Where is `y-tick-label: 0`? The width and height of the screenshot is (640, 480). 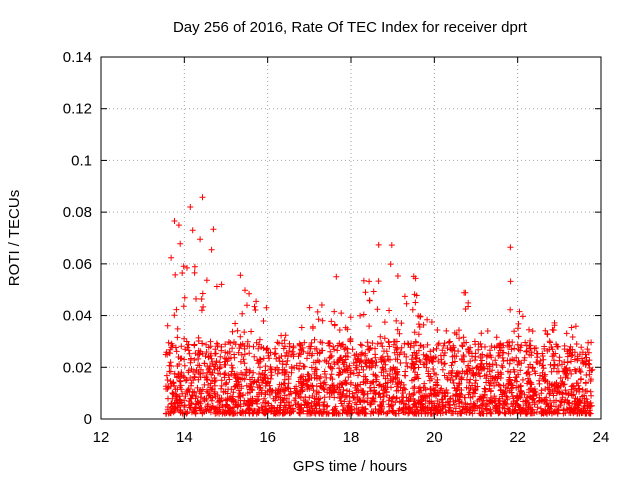
y-tick-label: 0 is located at coordinates (88, 419).